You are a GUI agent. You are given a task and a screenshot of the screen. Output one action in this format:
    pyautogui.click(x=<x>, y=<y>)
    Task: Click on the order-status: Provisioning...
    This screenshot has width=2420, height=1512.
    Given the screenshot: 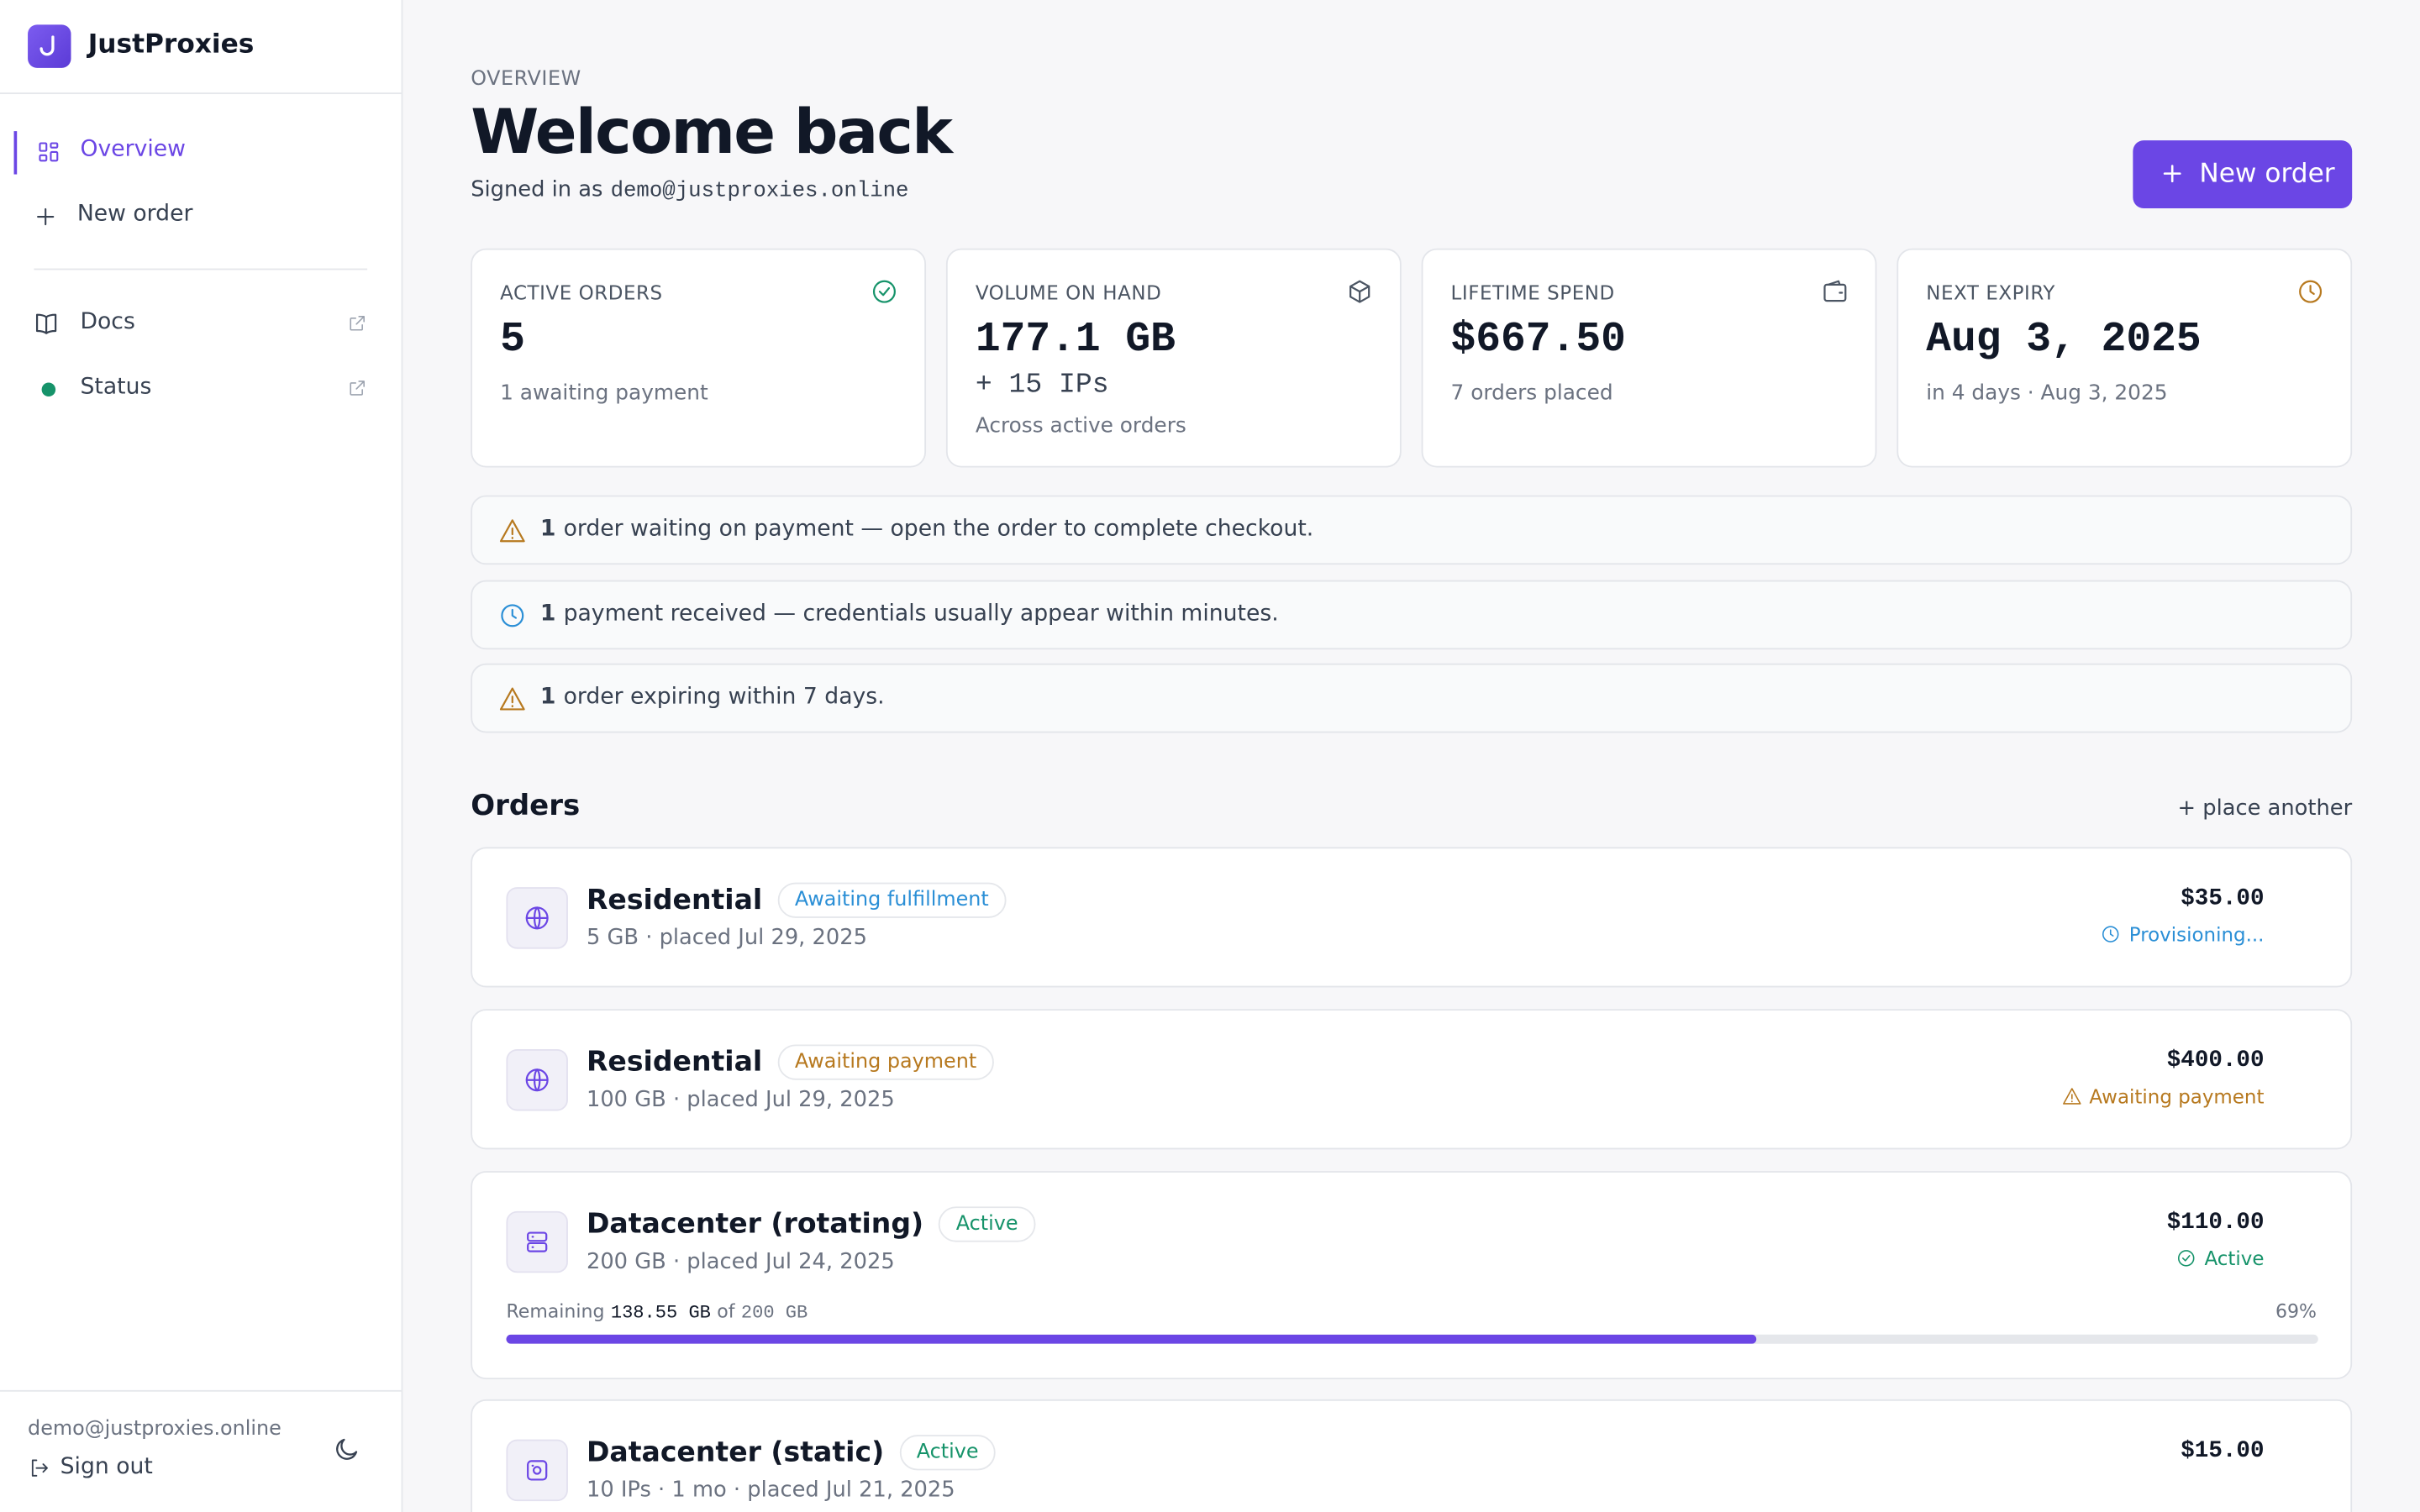 What is the action you would take?
    pyautogui.click(x=2183, y=934)
    